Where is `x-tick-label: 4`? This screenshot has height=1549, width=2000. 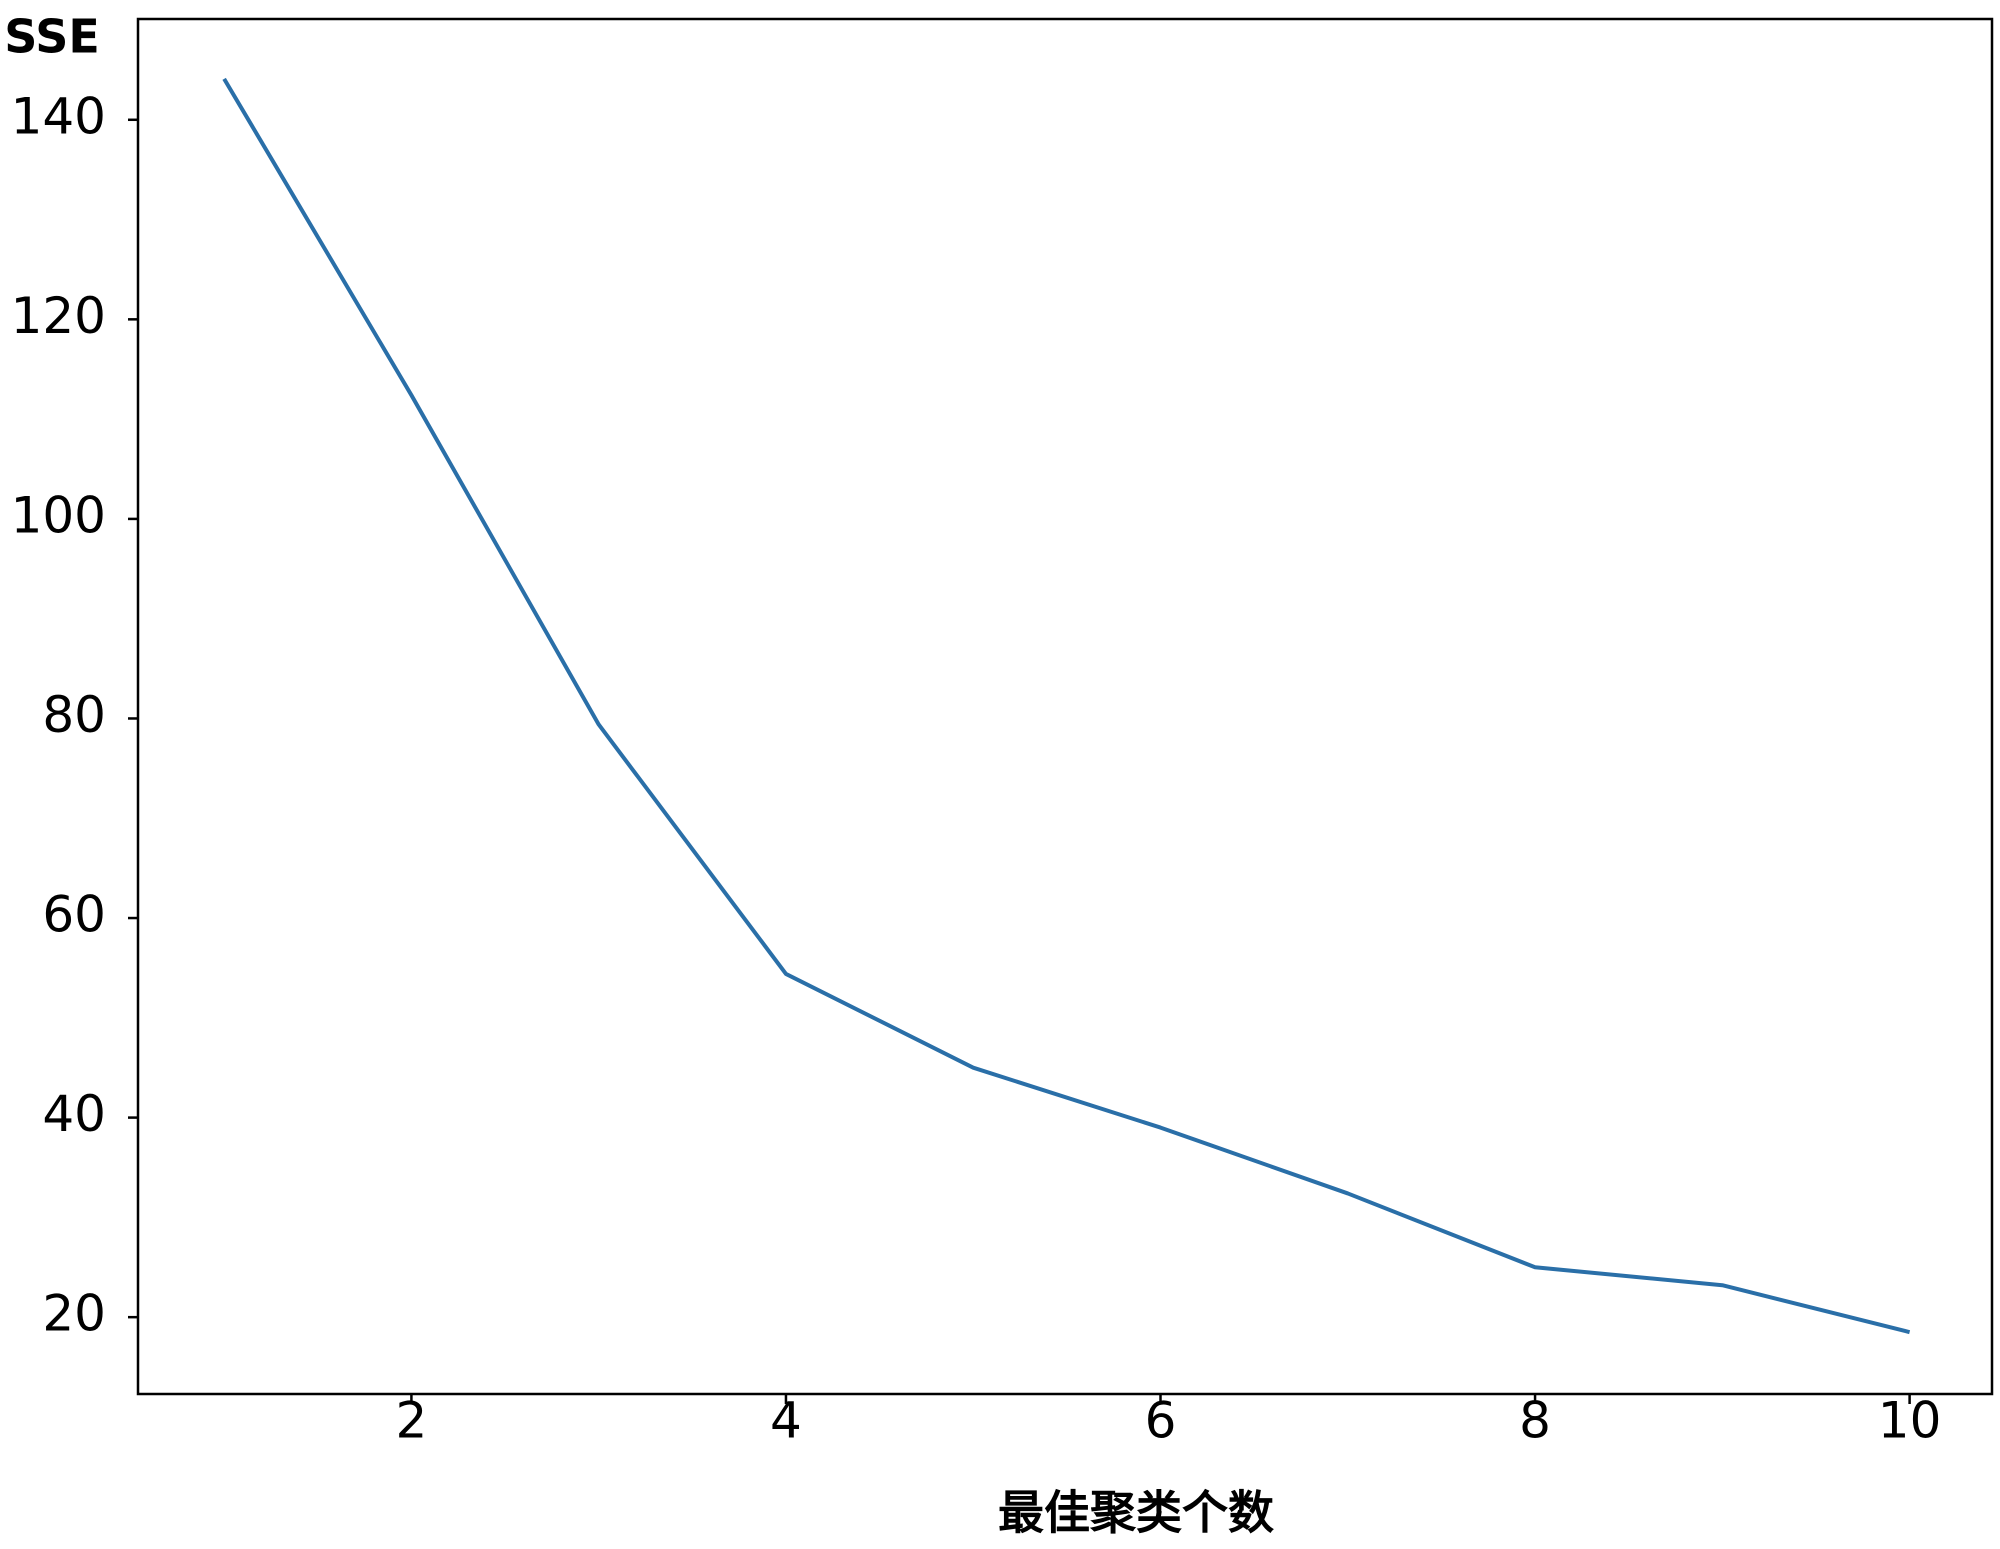
x-tick-label: 4 is located at coordinates (786, 1421).